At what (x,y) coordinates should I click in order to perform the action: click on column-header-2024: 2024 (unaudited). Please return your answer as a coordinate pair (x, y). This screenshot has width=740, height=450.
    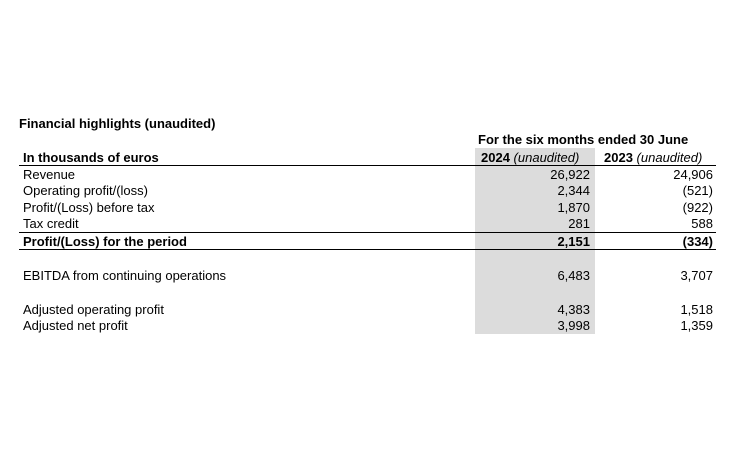
    Looking at the image, I should click on (530, 158).